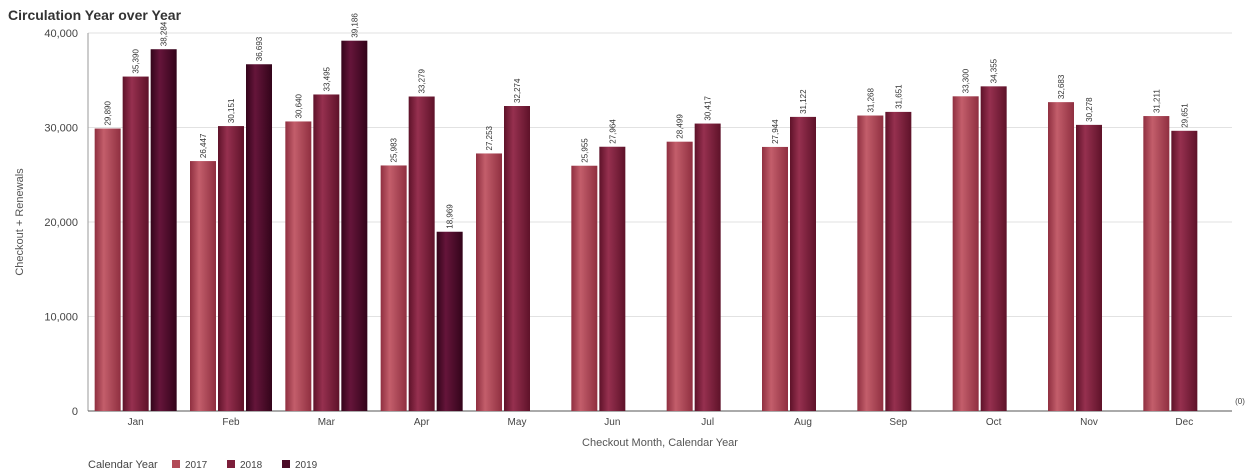  I want to click on x-tick-label: Sep, so click(898, 422).